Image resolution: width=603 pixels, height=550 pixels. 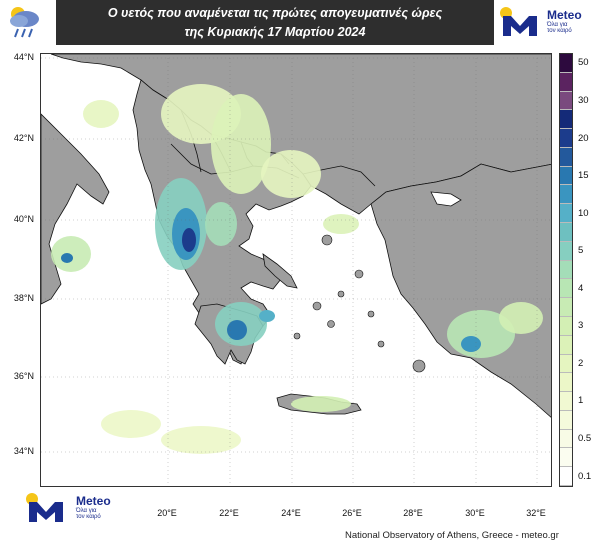 I want to click on meteo-logo-top: Meteo Όλα για τον καιρό, so click(x=539, y=21).